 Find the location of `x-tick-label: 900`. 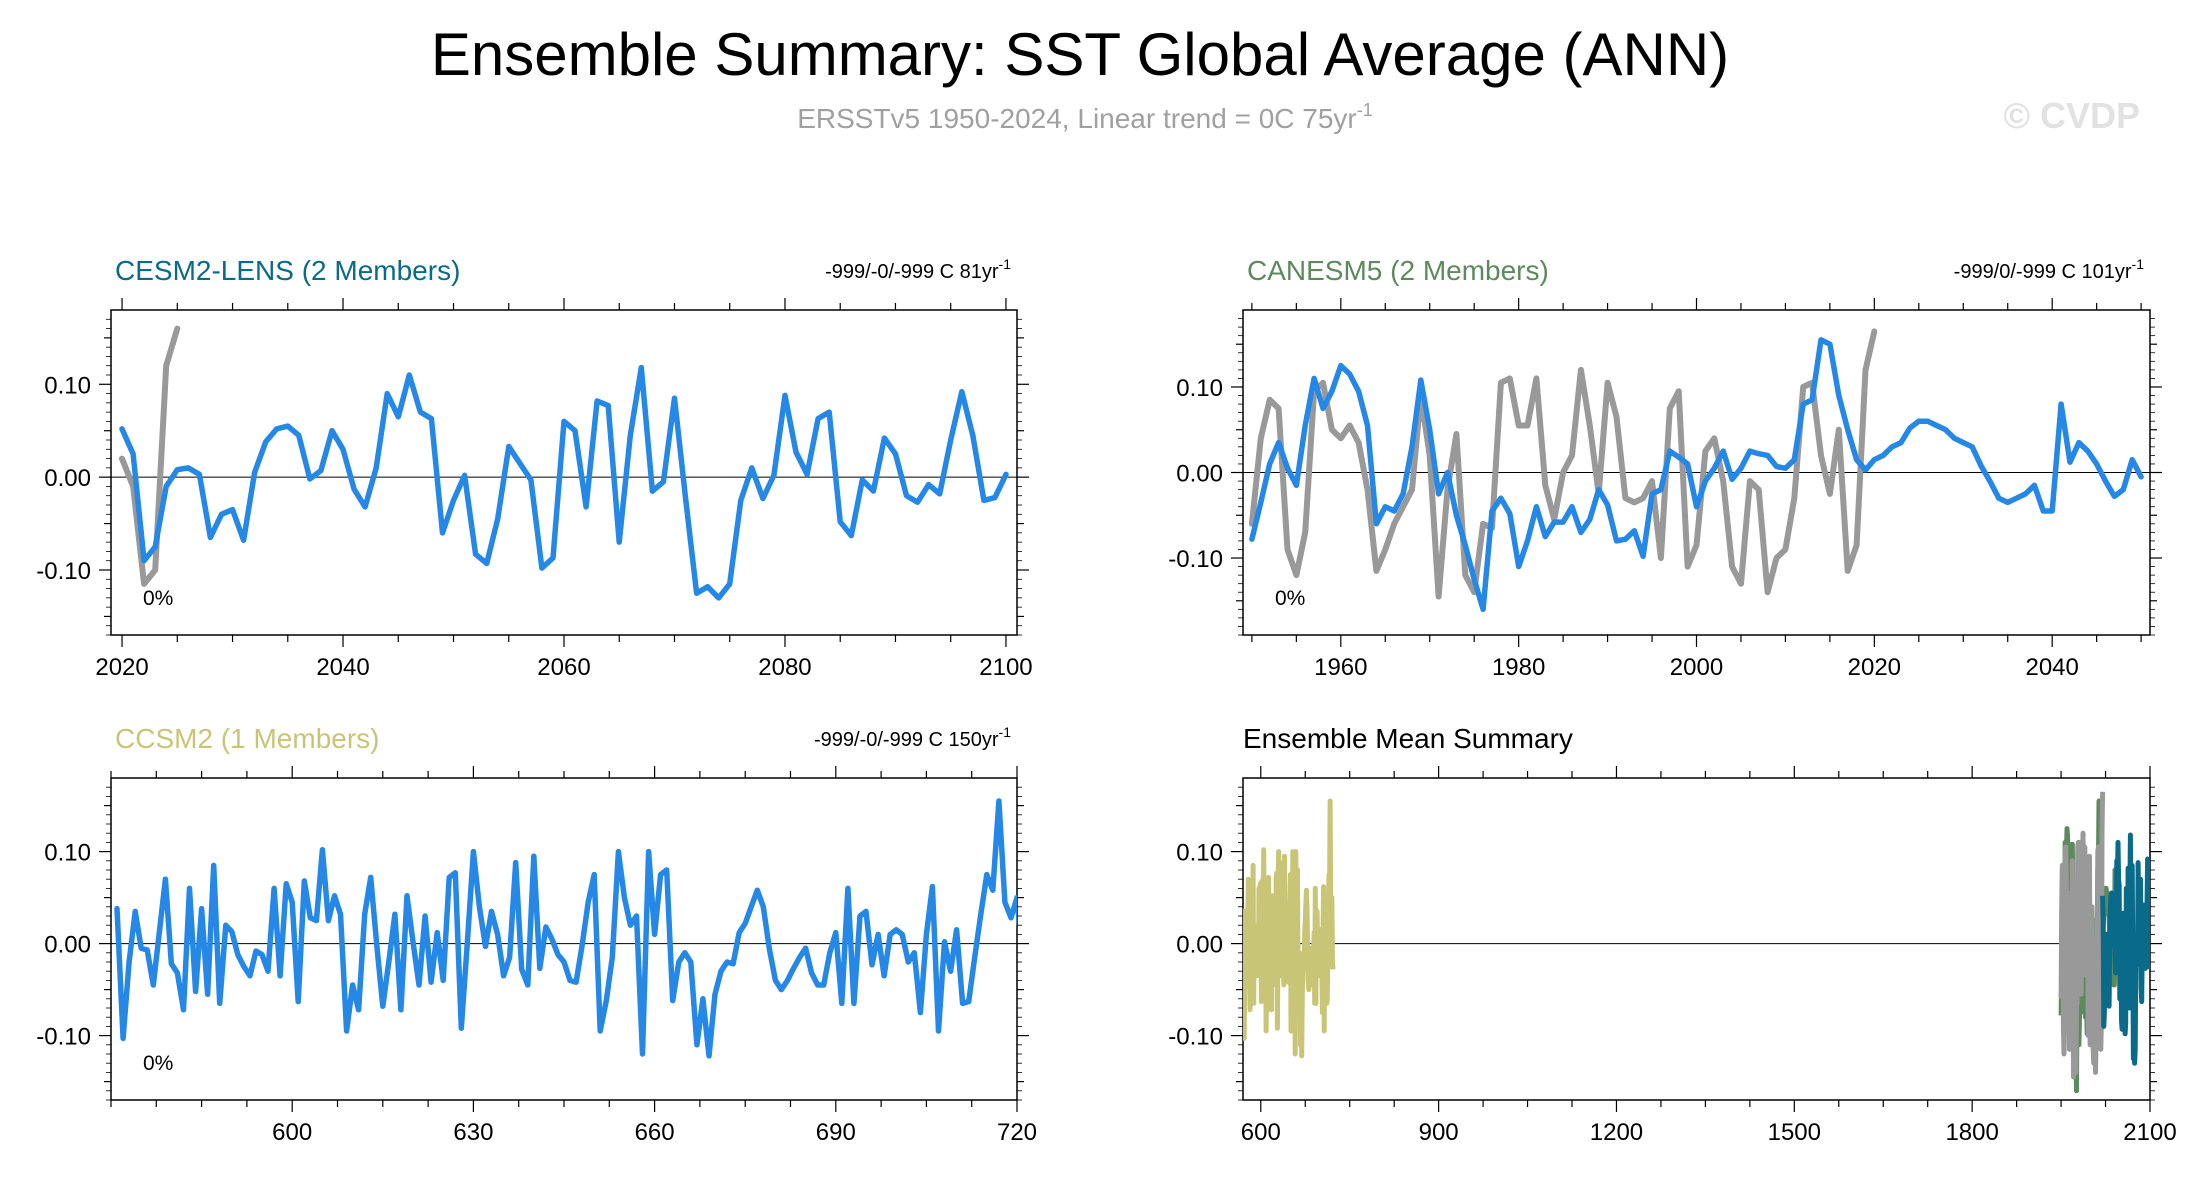

x-tick-label: 900 is located at coordinates (1439, 1132).